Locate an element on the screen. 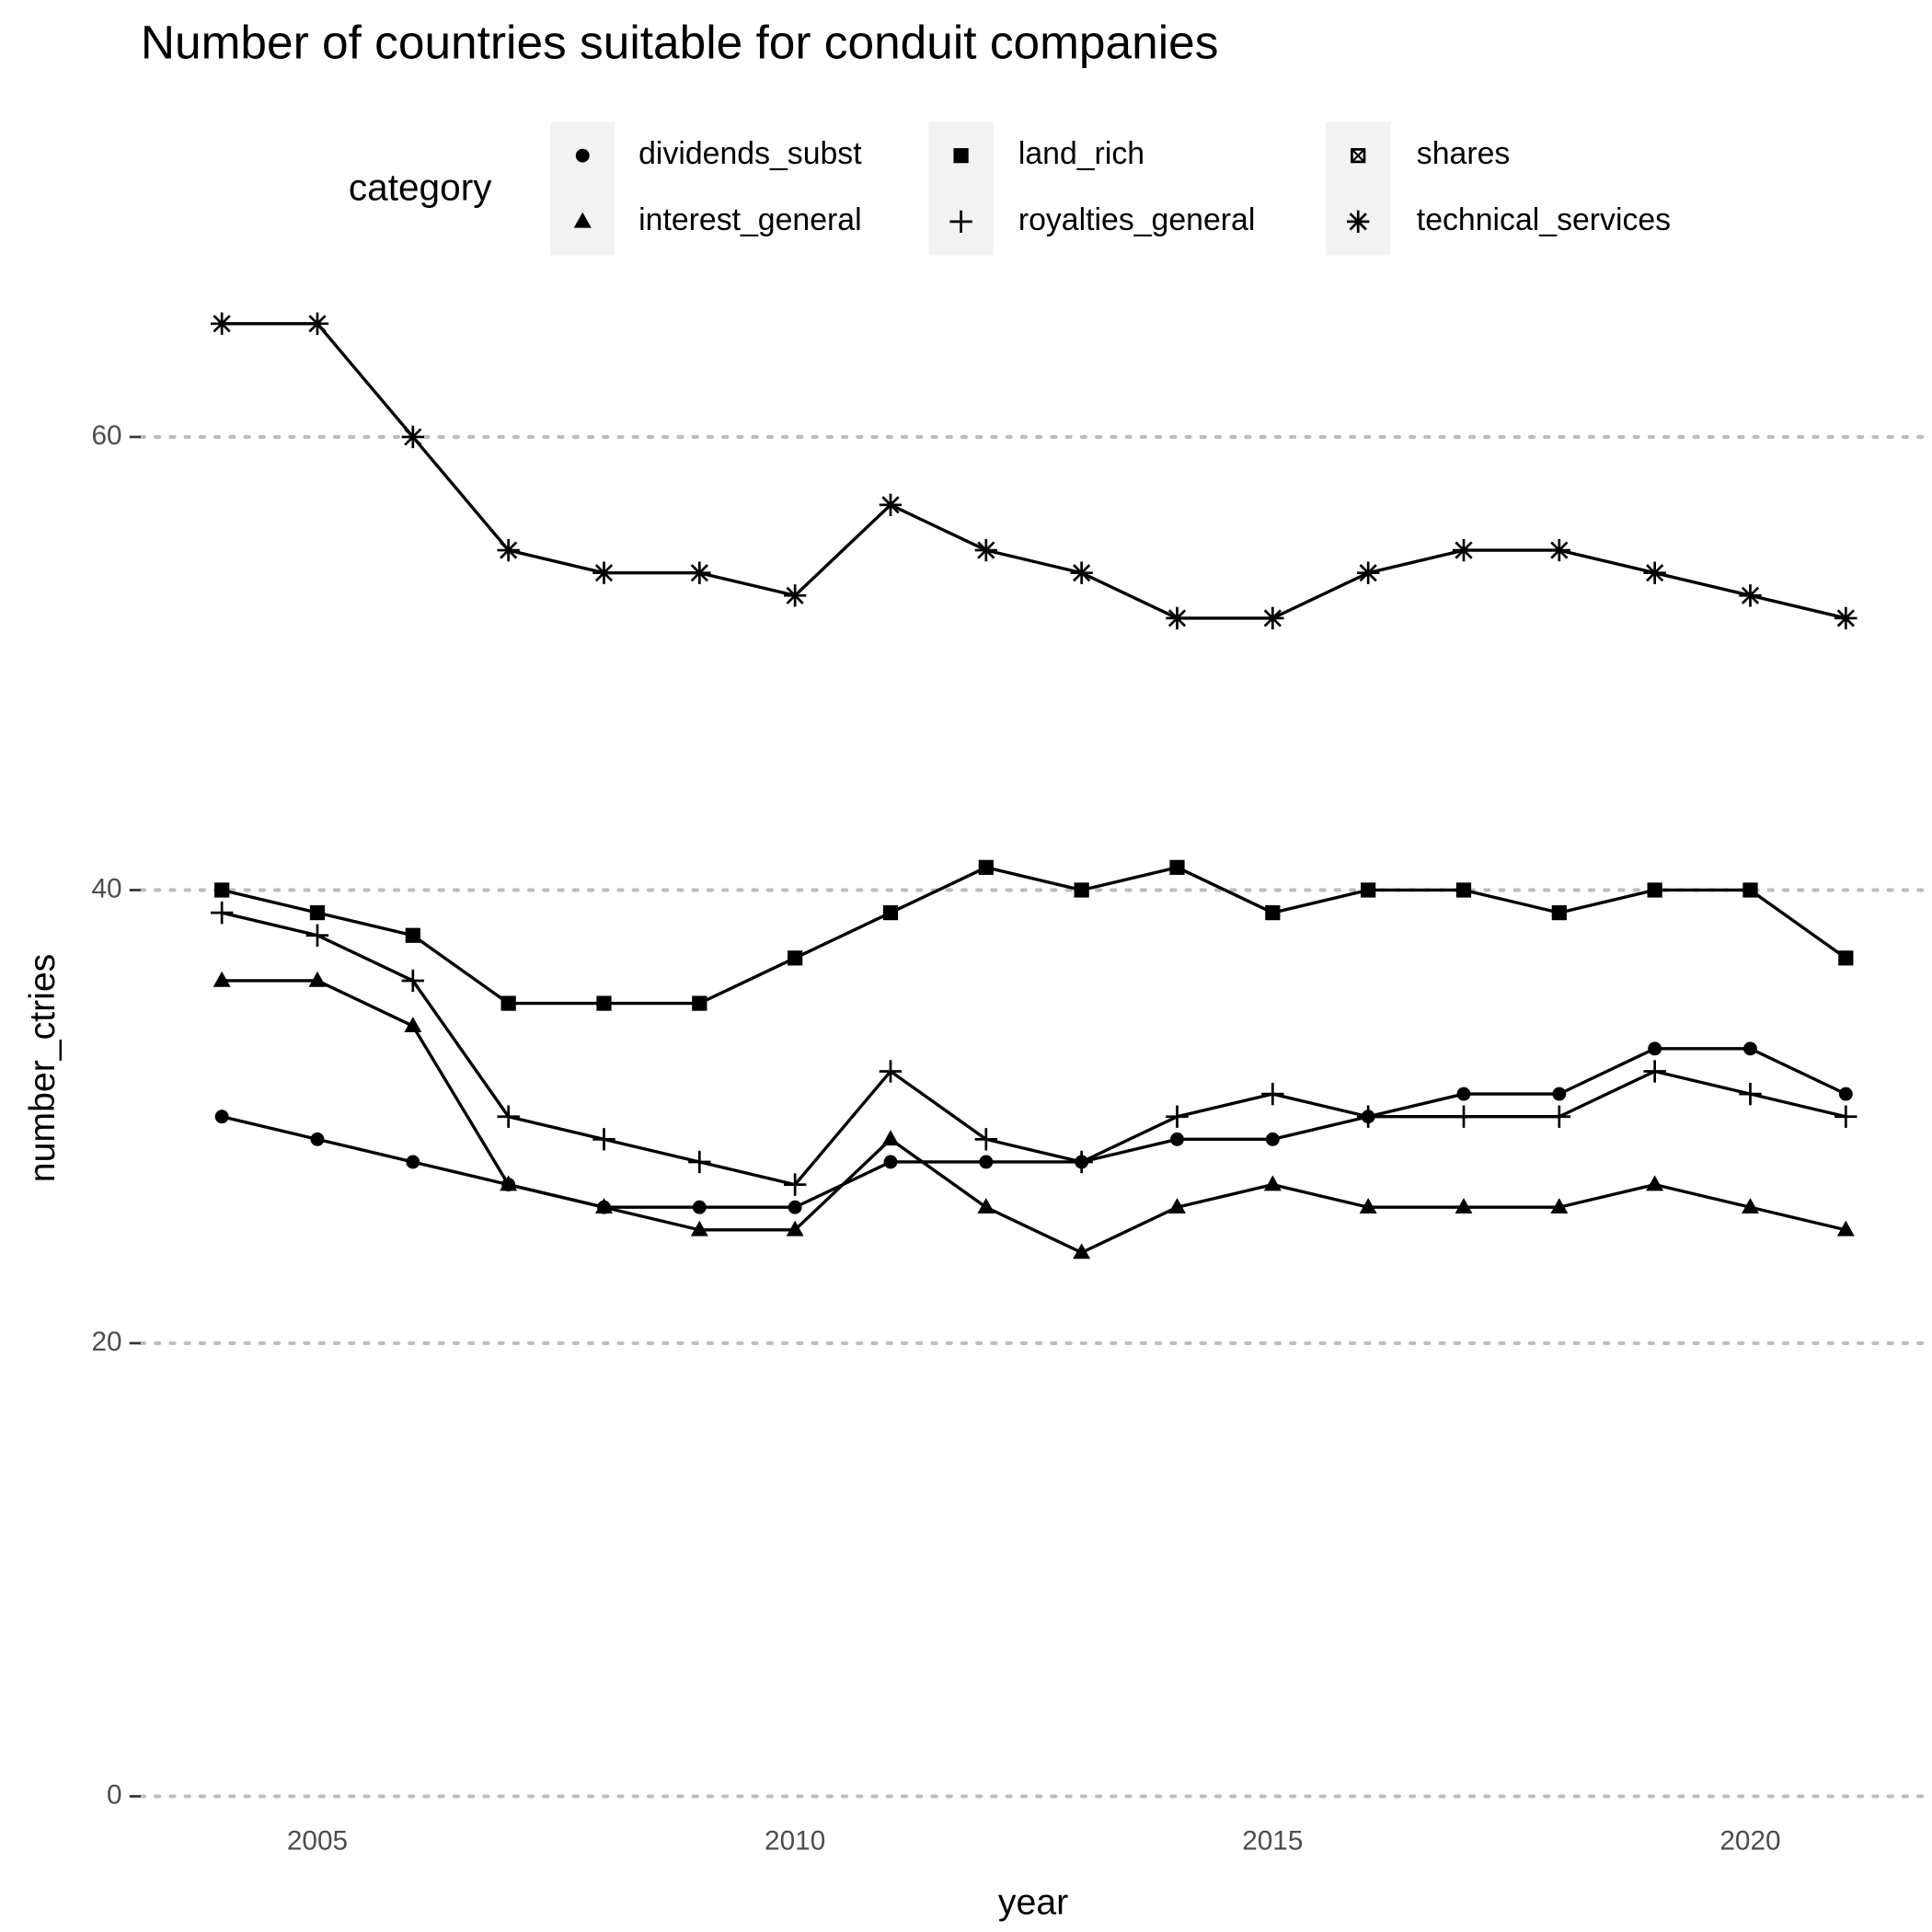 The image size is (1932, 1932). legend-label: land_rich is located at coordinates (1081, 153).